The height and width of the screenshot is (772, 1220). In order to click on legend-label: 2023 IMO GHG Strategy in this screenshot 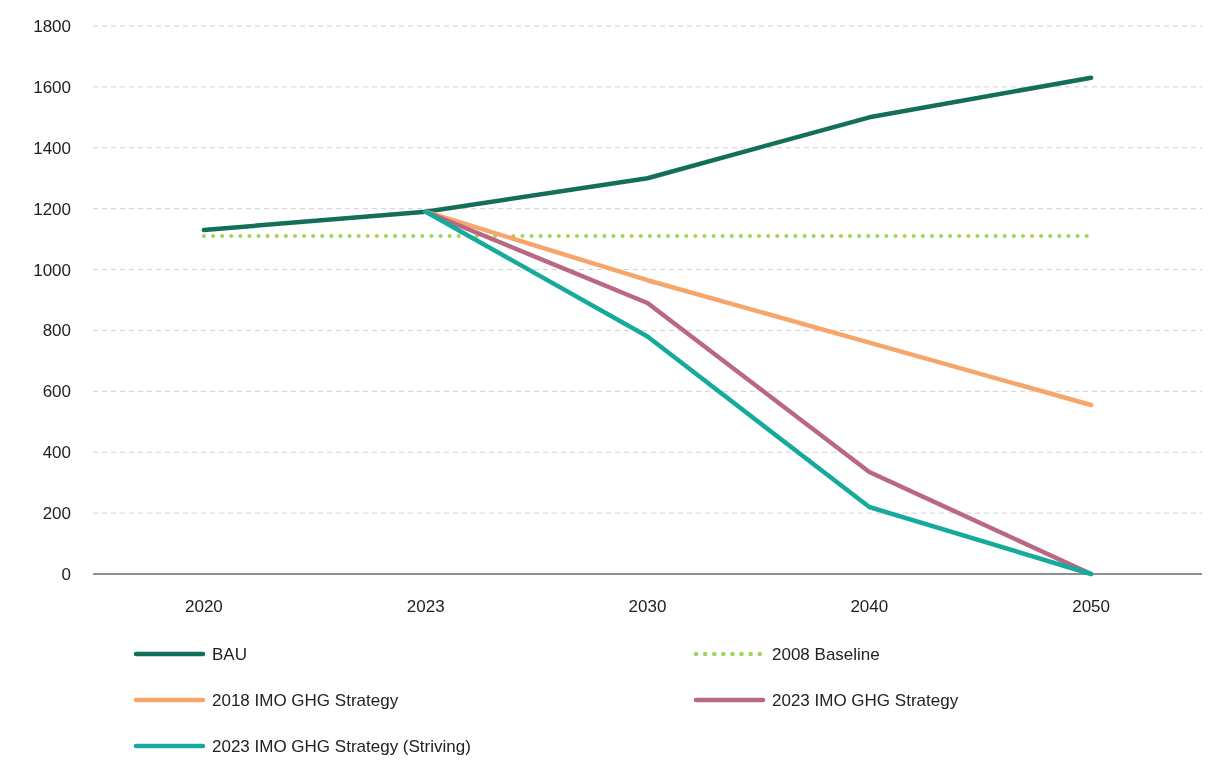, I will do `click(865, 700)`.